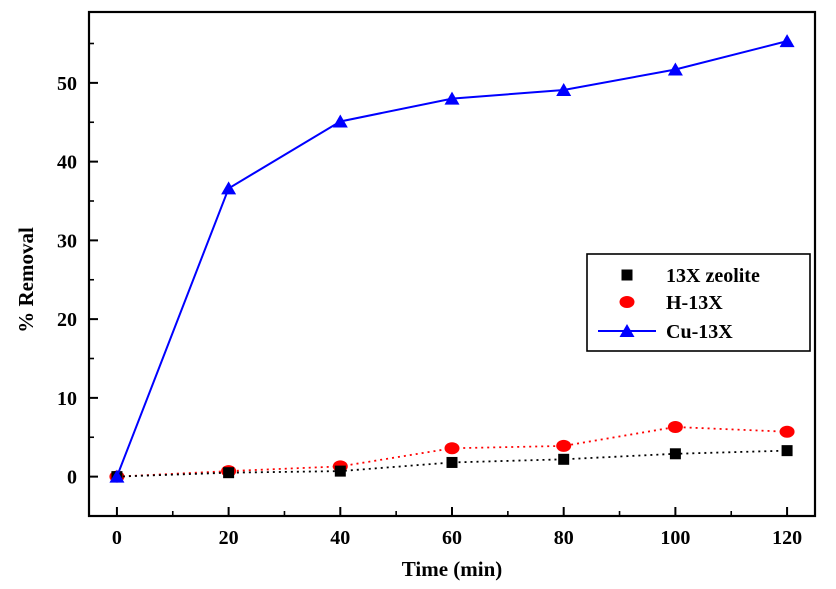  Describe the element at coordinates (67, 320) in the screenshot. I see `y-tick-label: 20` at that location.